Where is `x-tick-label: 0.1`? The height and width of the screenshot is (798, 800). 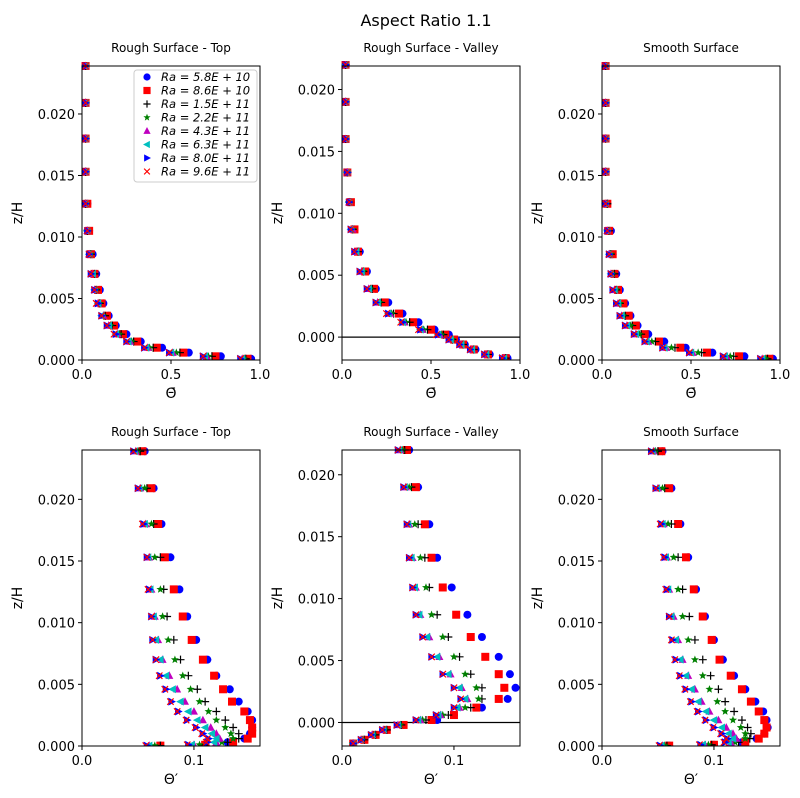 x-tick-label: 0.1 is located at coordinates (454, 761).